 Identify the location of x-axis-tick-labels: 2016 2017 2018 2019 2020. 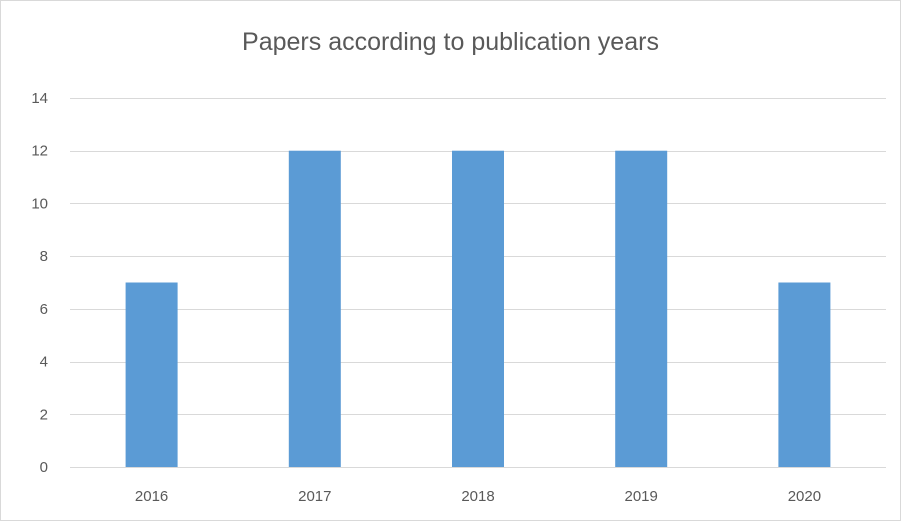
(478, 496).